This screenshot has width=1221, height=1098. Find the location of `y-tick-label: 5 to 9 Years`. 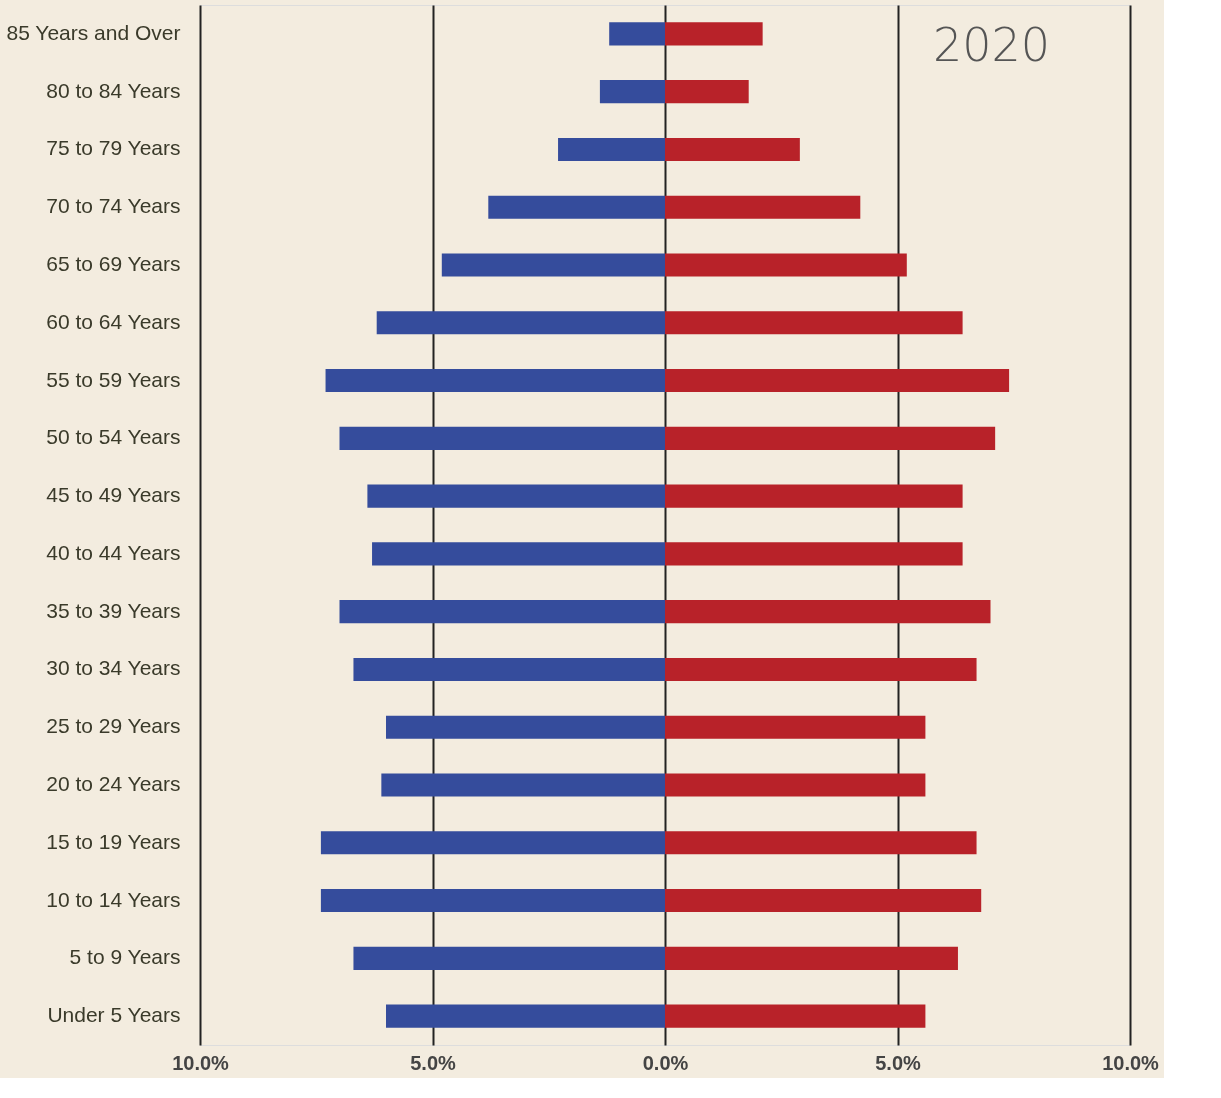

y-tick-label: 5 to 9 Years is located at coordinates (125, 957).